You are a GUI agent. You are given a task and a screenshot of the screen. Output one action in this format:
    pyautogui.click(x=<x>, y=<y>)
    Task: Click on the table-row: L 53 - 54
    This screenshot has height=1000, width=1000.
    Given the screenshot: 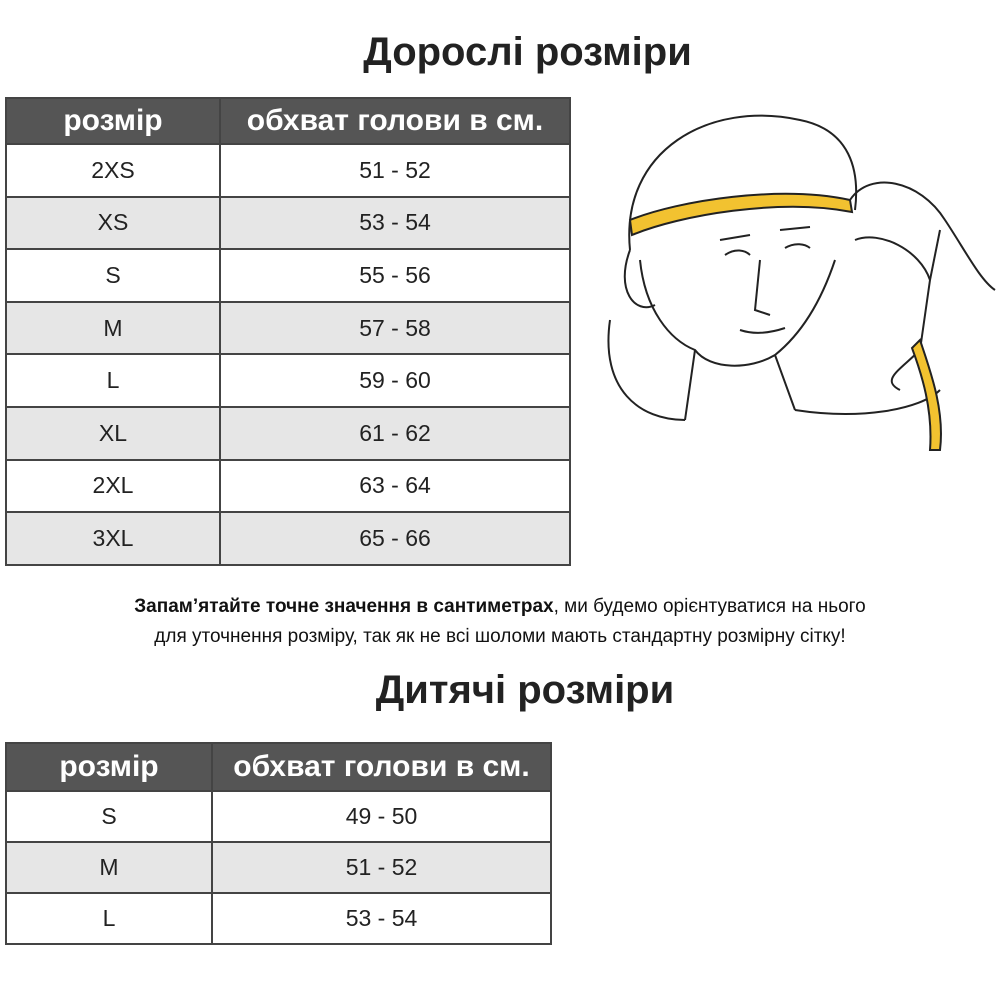 What is the action you would take?
    pyautogui.click(x=278, y=918)
    